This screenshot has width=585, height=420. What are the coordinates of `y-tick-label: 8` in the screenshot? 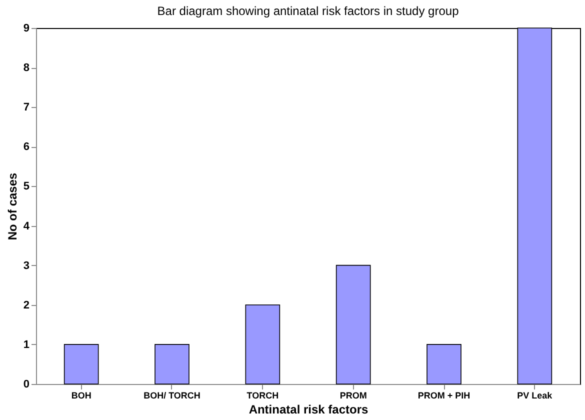 It's located at (26, 68).